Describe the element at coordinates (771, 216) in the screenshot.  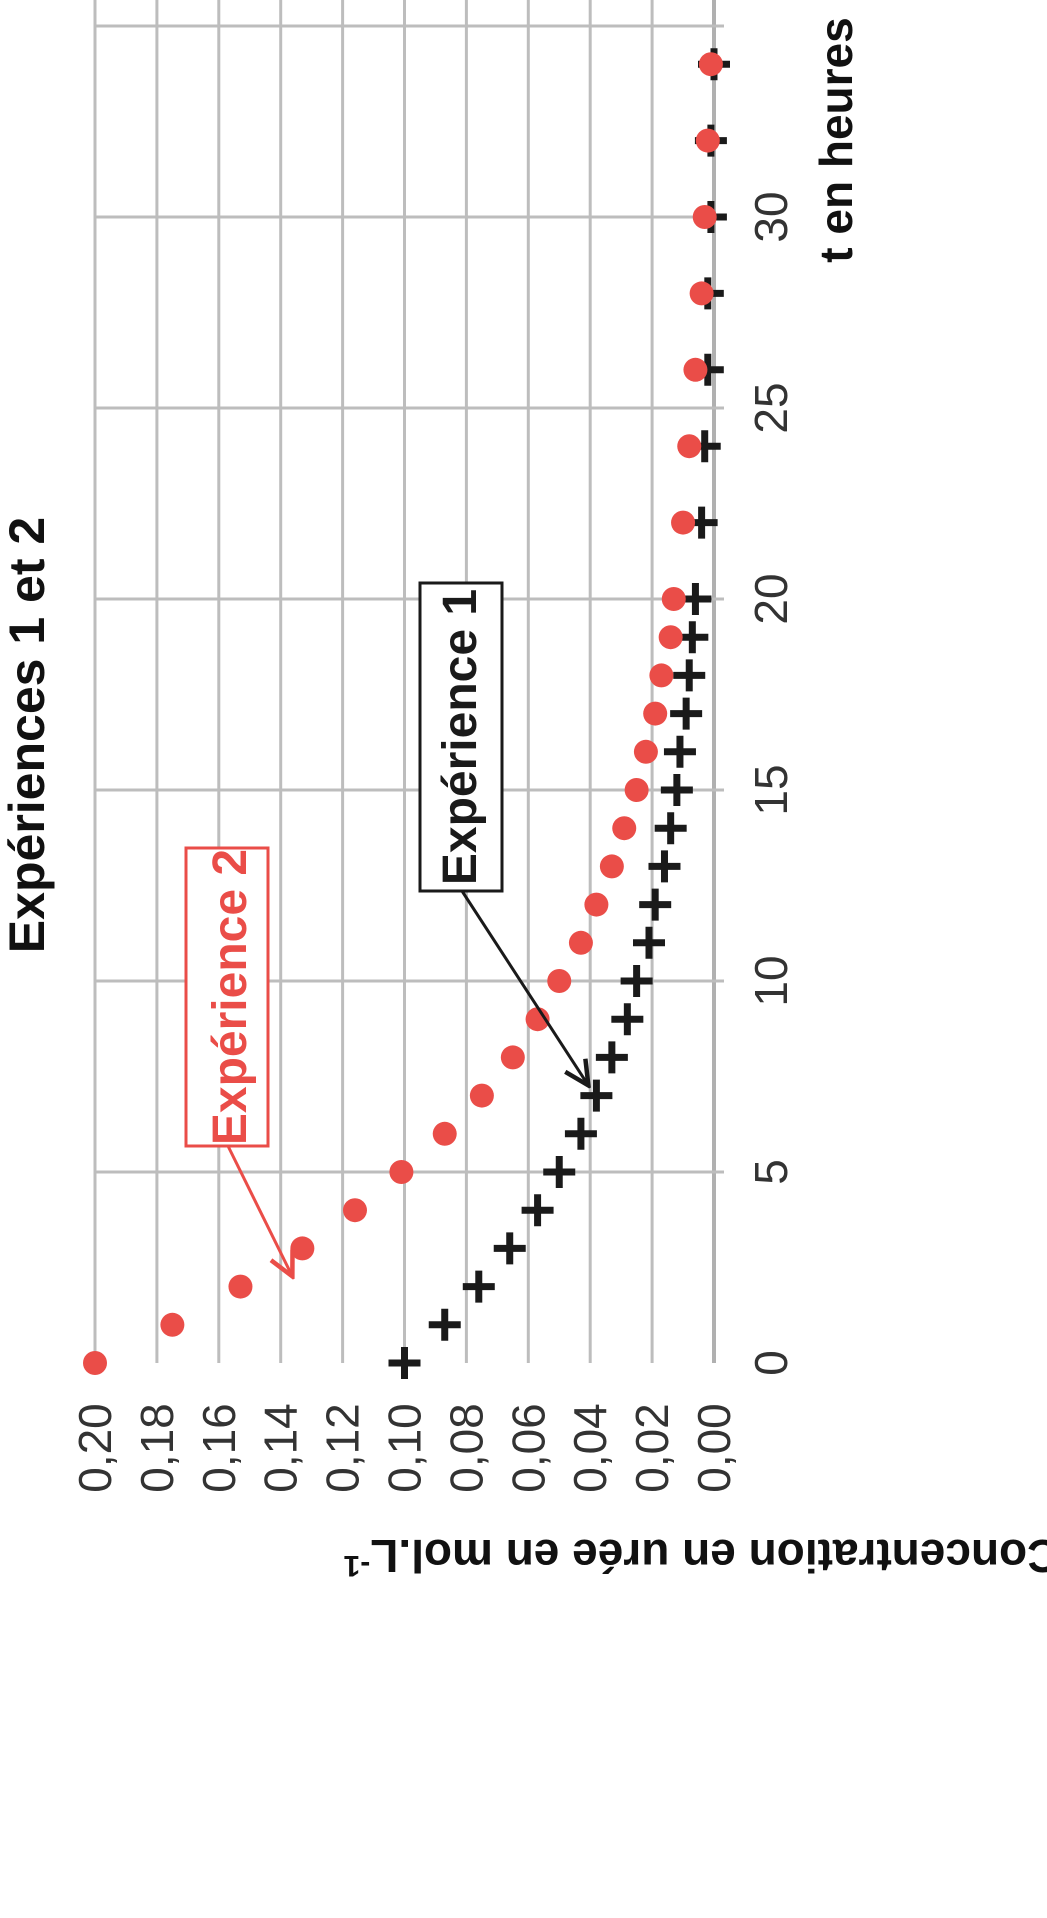
I see `x-tick-label: 30` at that location.